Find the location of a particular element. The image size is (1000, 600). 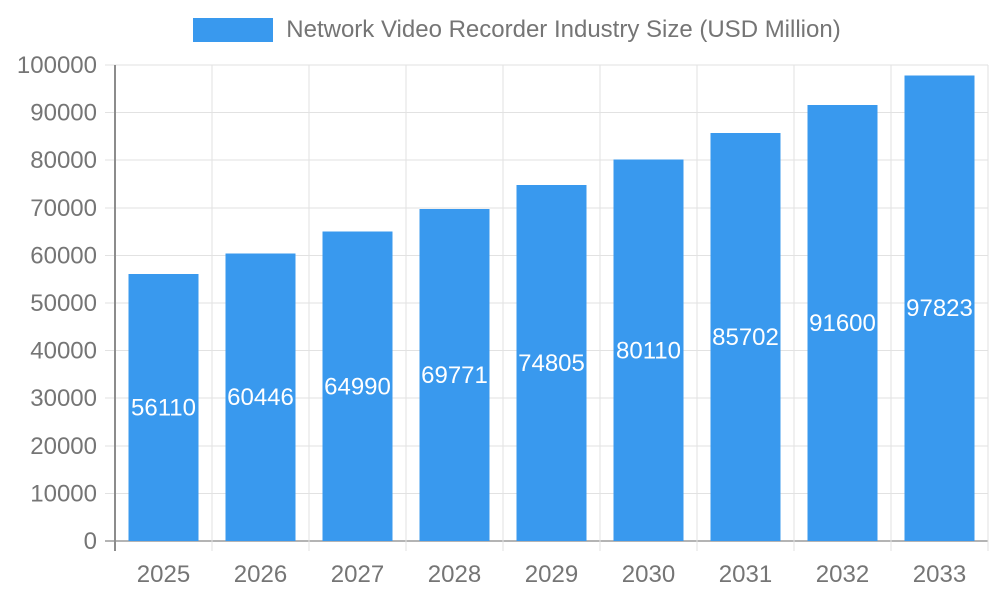

bar-value-label: 56110 is located at coordinates (163, 407).